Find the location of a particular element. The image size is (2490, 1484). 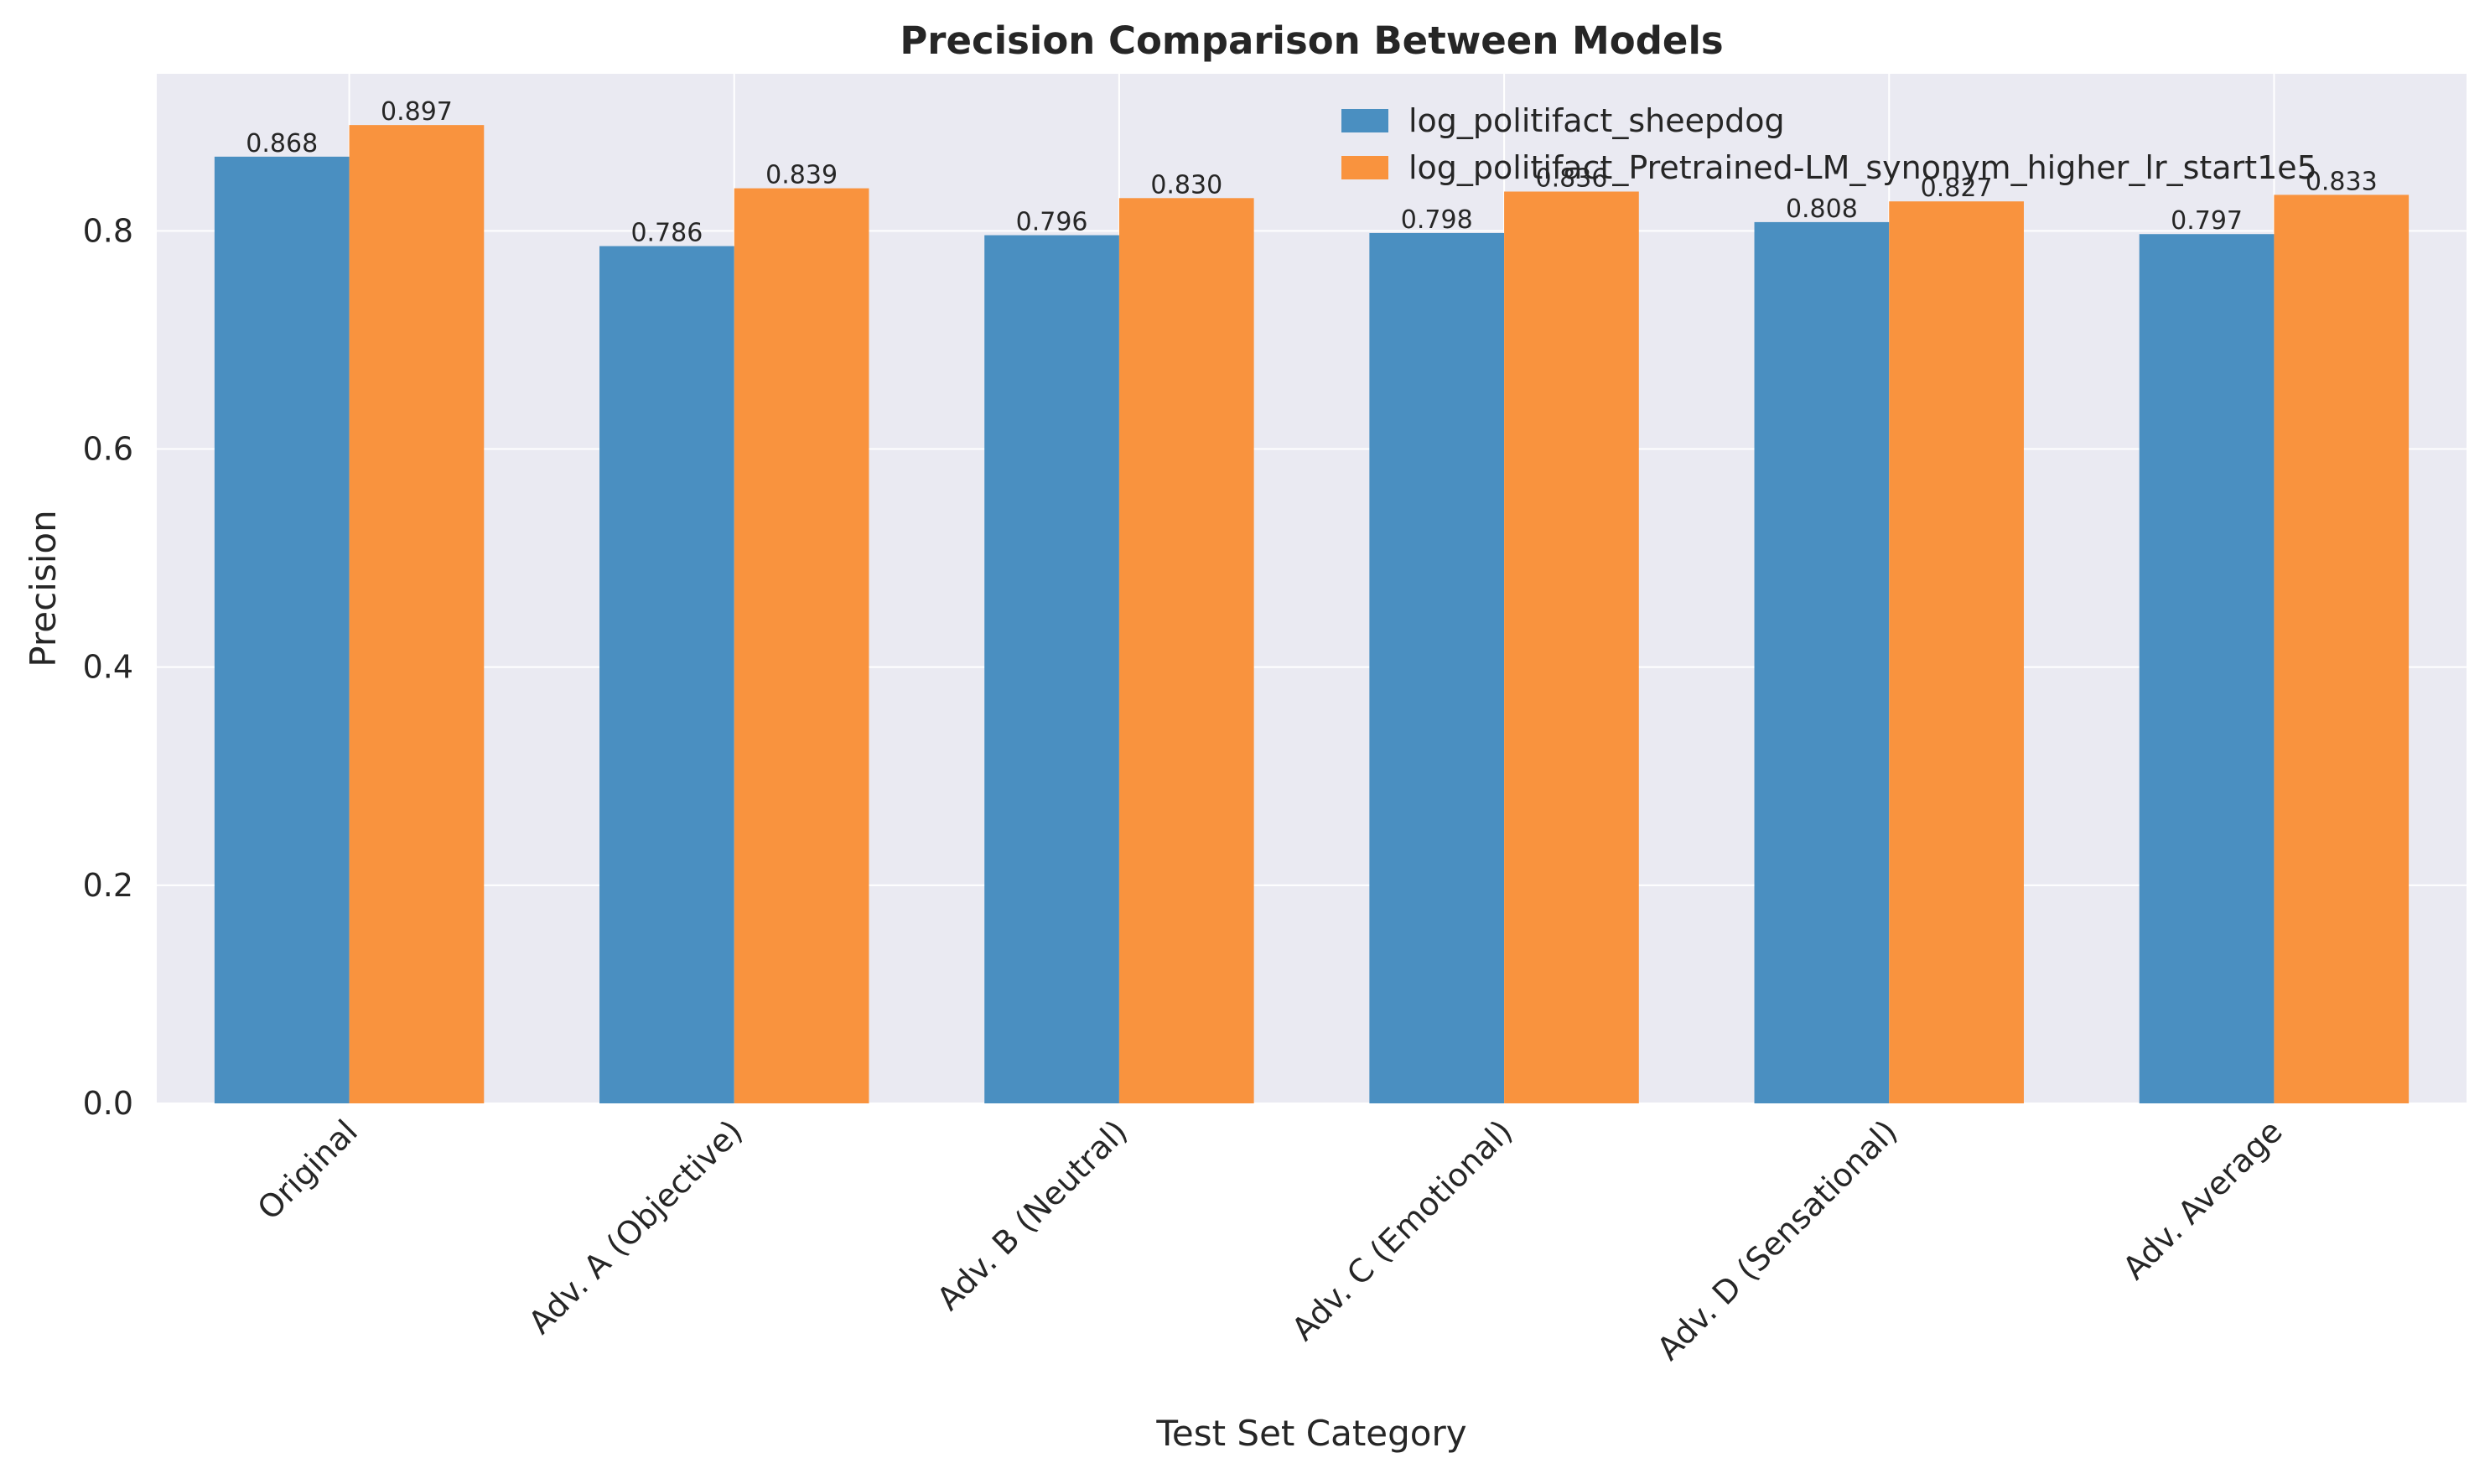

y-axis-ticks: 0.0 0.2 0.4 0.6 0.8 is located at coordinates (108, 667).